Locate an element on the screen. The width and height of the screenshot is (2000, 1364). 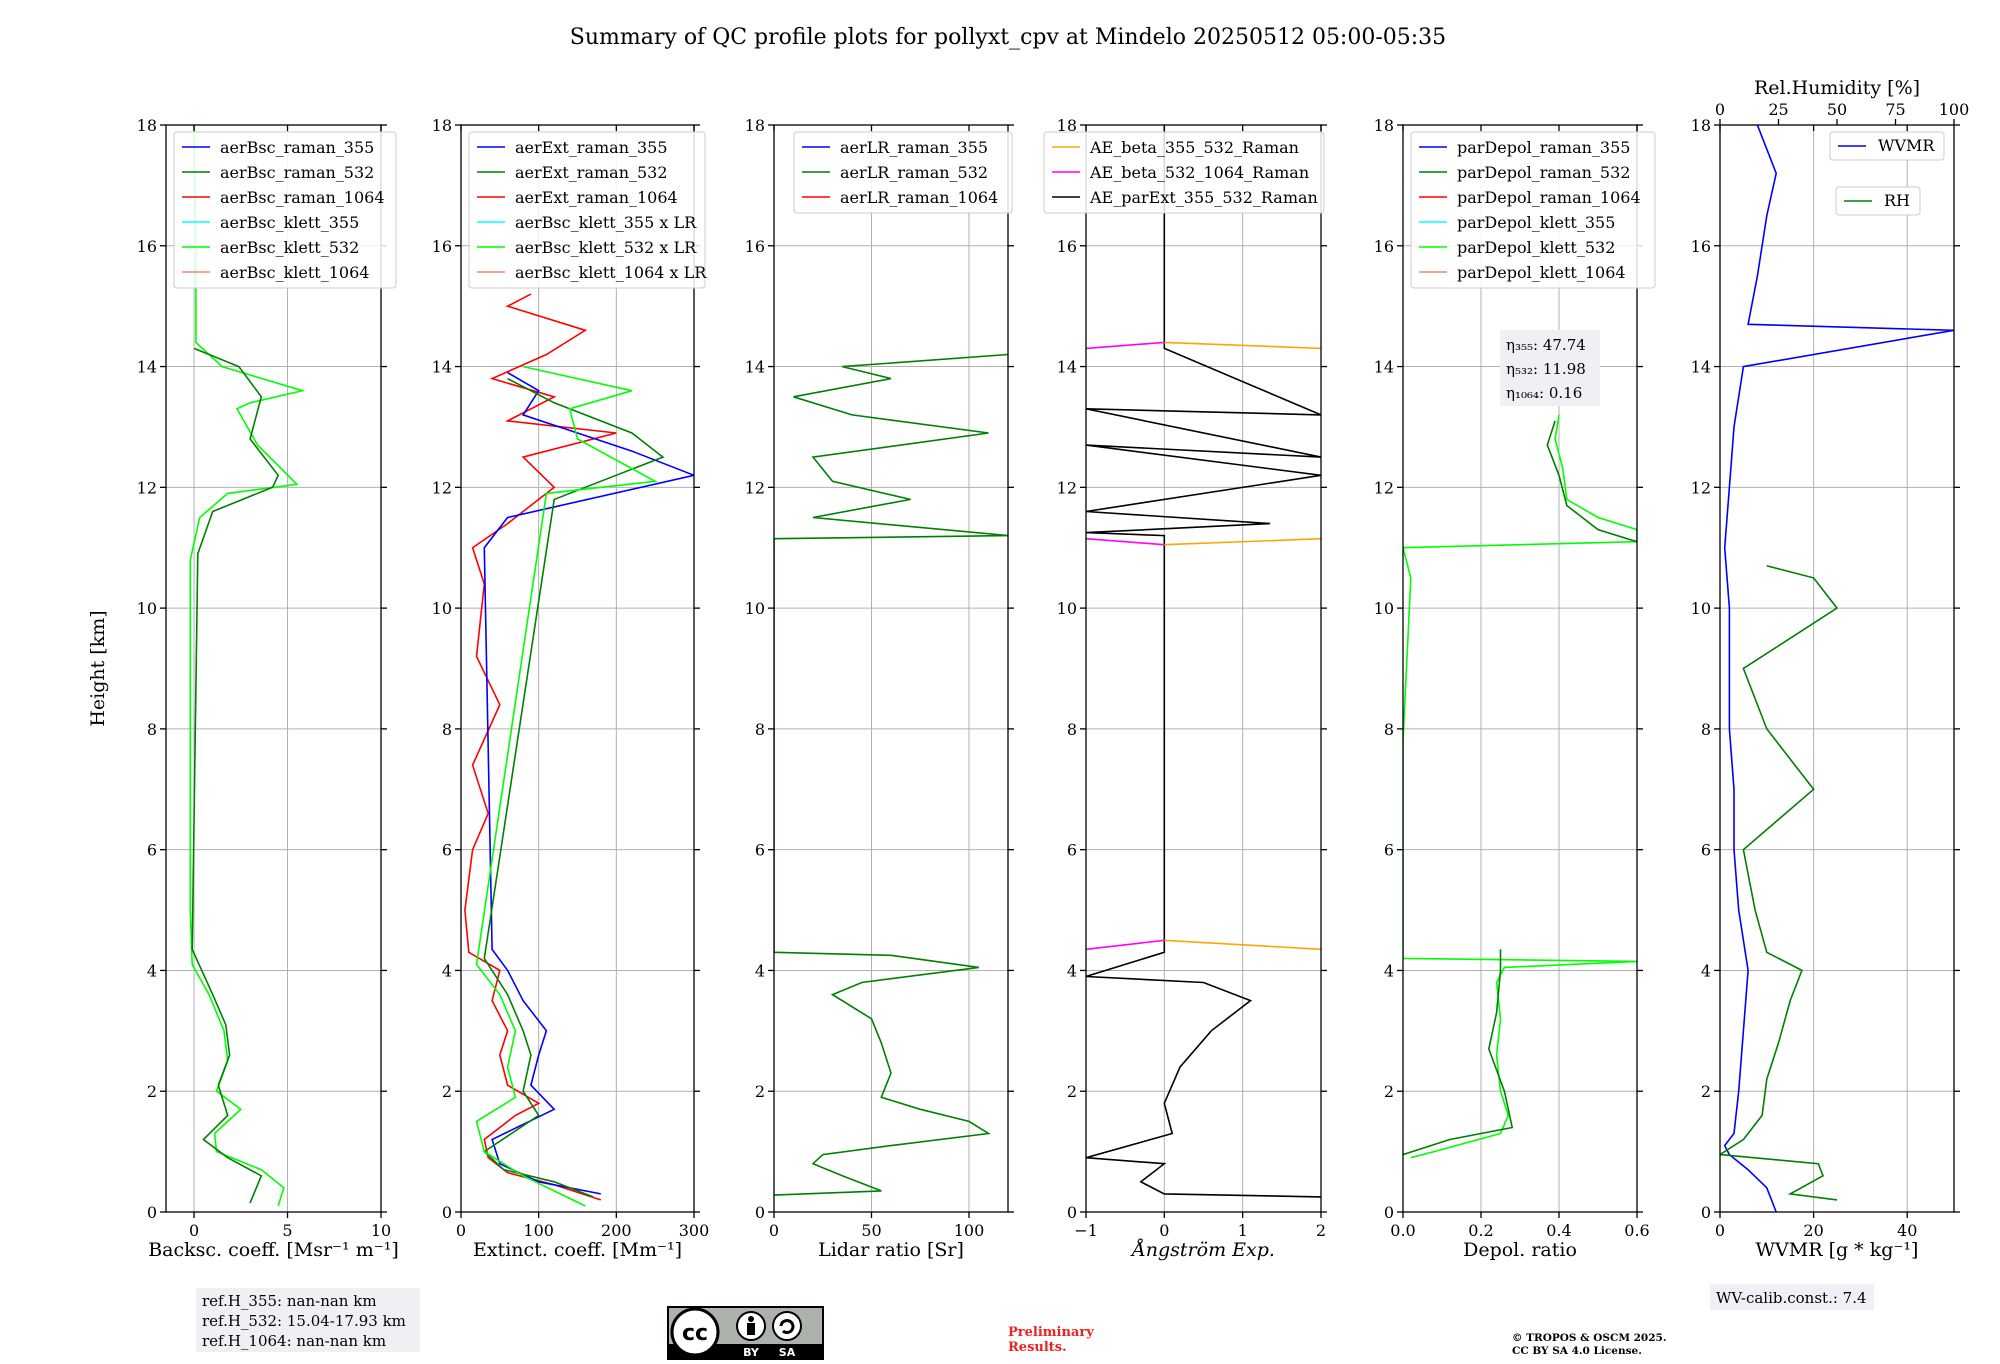
legend-label: aerBsc_raman_532 is located at coordinates (297, 172).